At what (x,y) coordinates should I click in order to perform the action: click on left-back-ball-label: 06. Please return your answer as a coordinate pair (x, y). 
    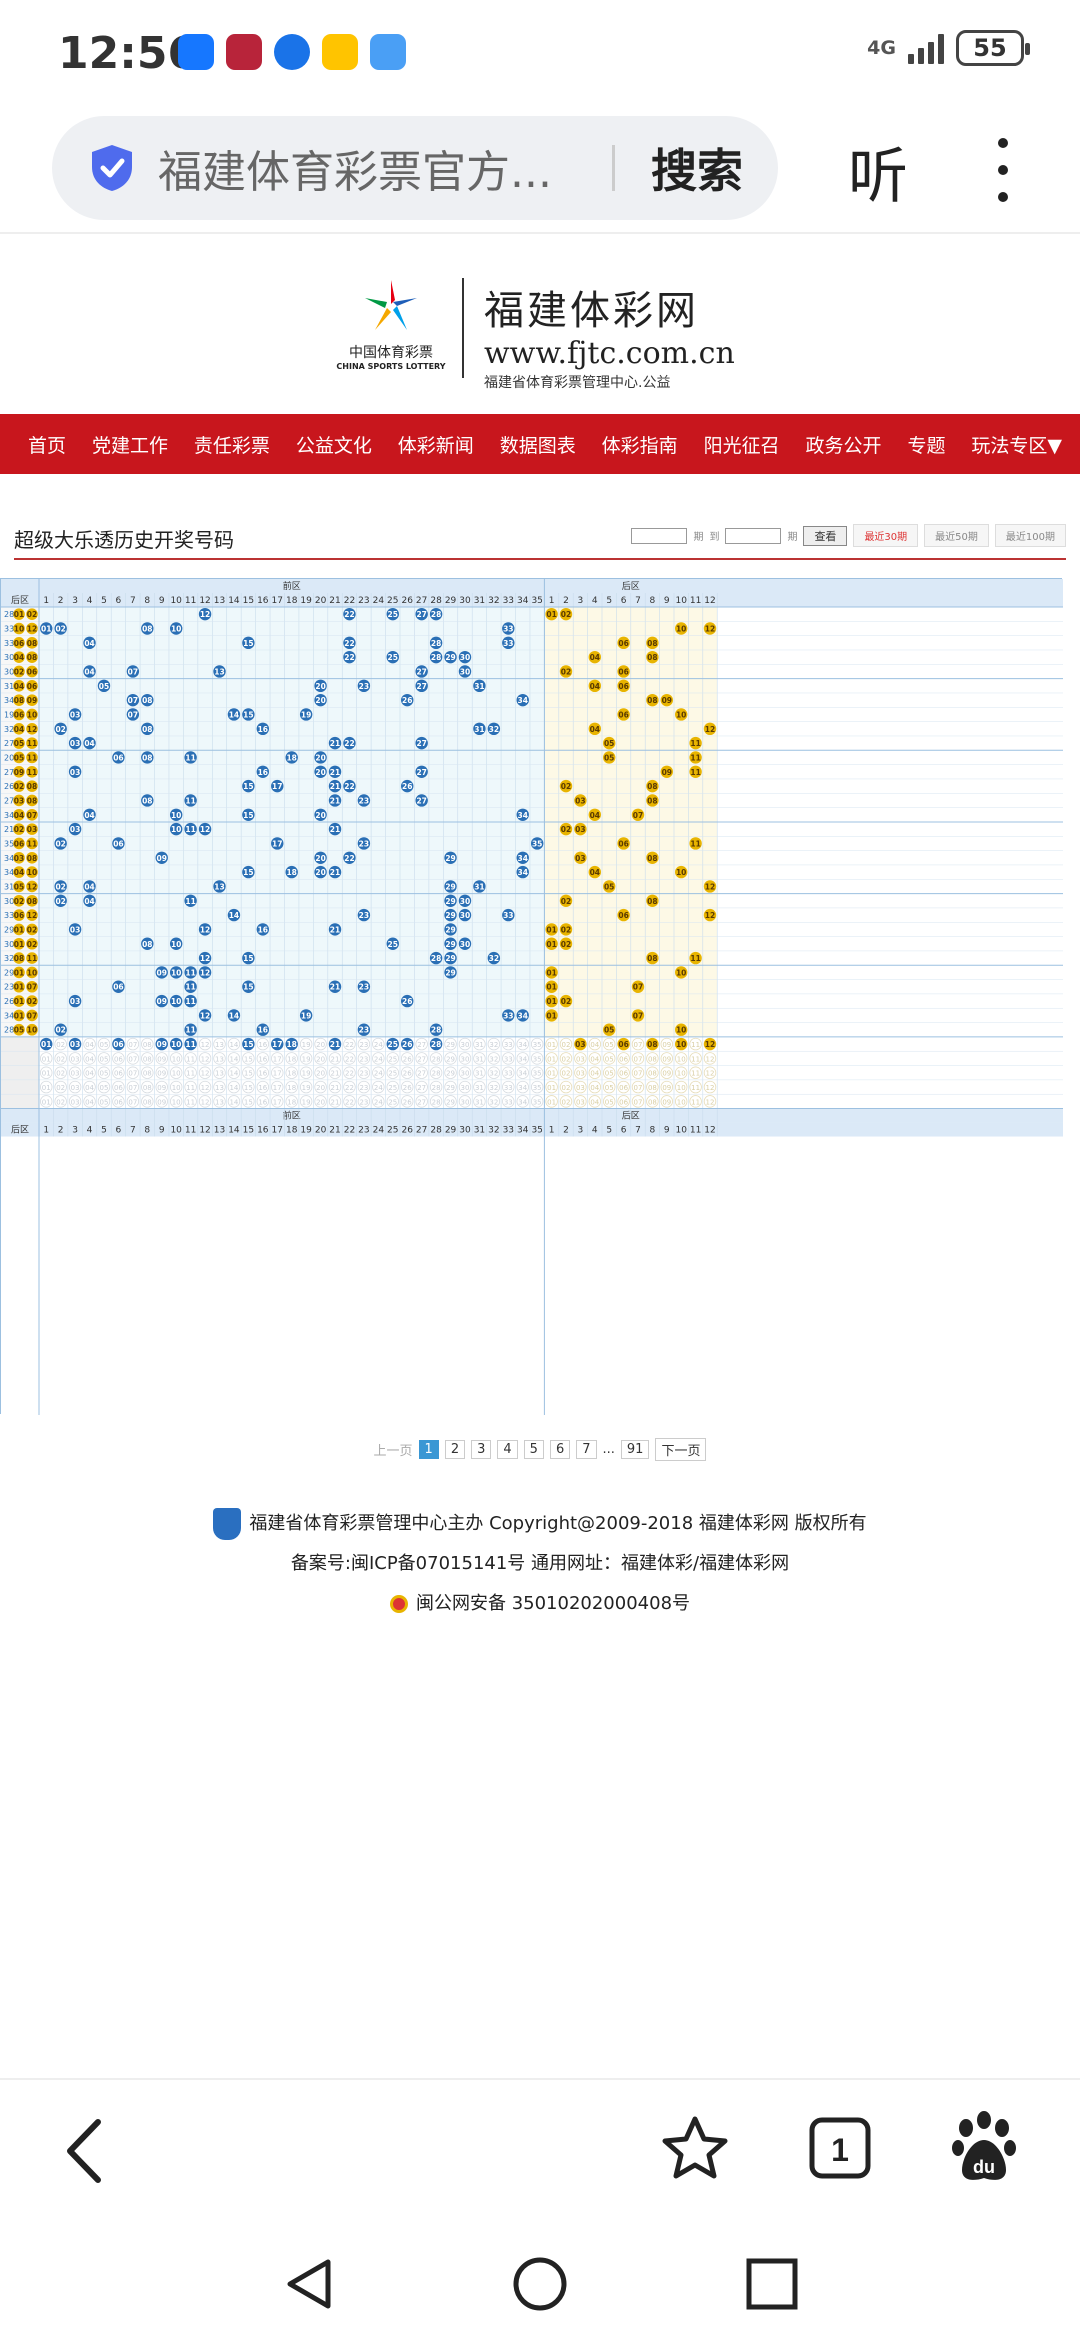
    Looking at the image, I should click on (19, 643).